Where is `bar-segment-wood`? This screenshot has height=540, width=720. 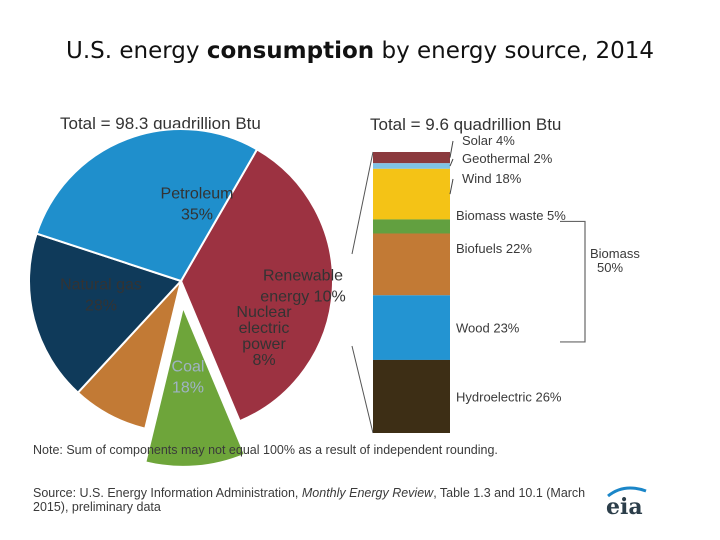 bar-segment-wood is located at coordinates (411, 327).